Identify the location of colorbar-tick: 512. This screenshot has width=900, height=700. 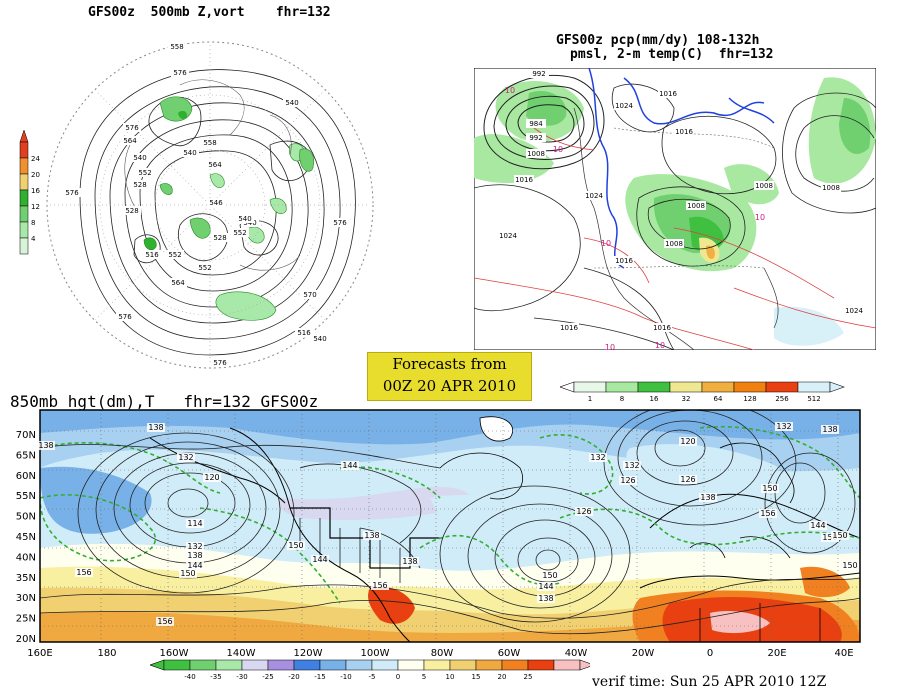
(813, 399).